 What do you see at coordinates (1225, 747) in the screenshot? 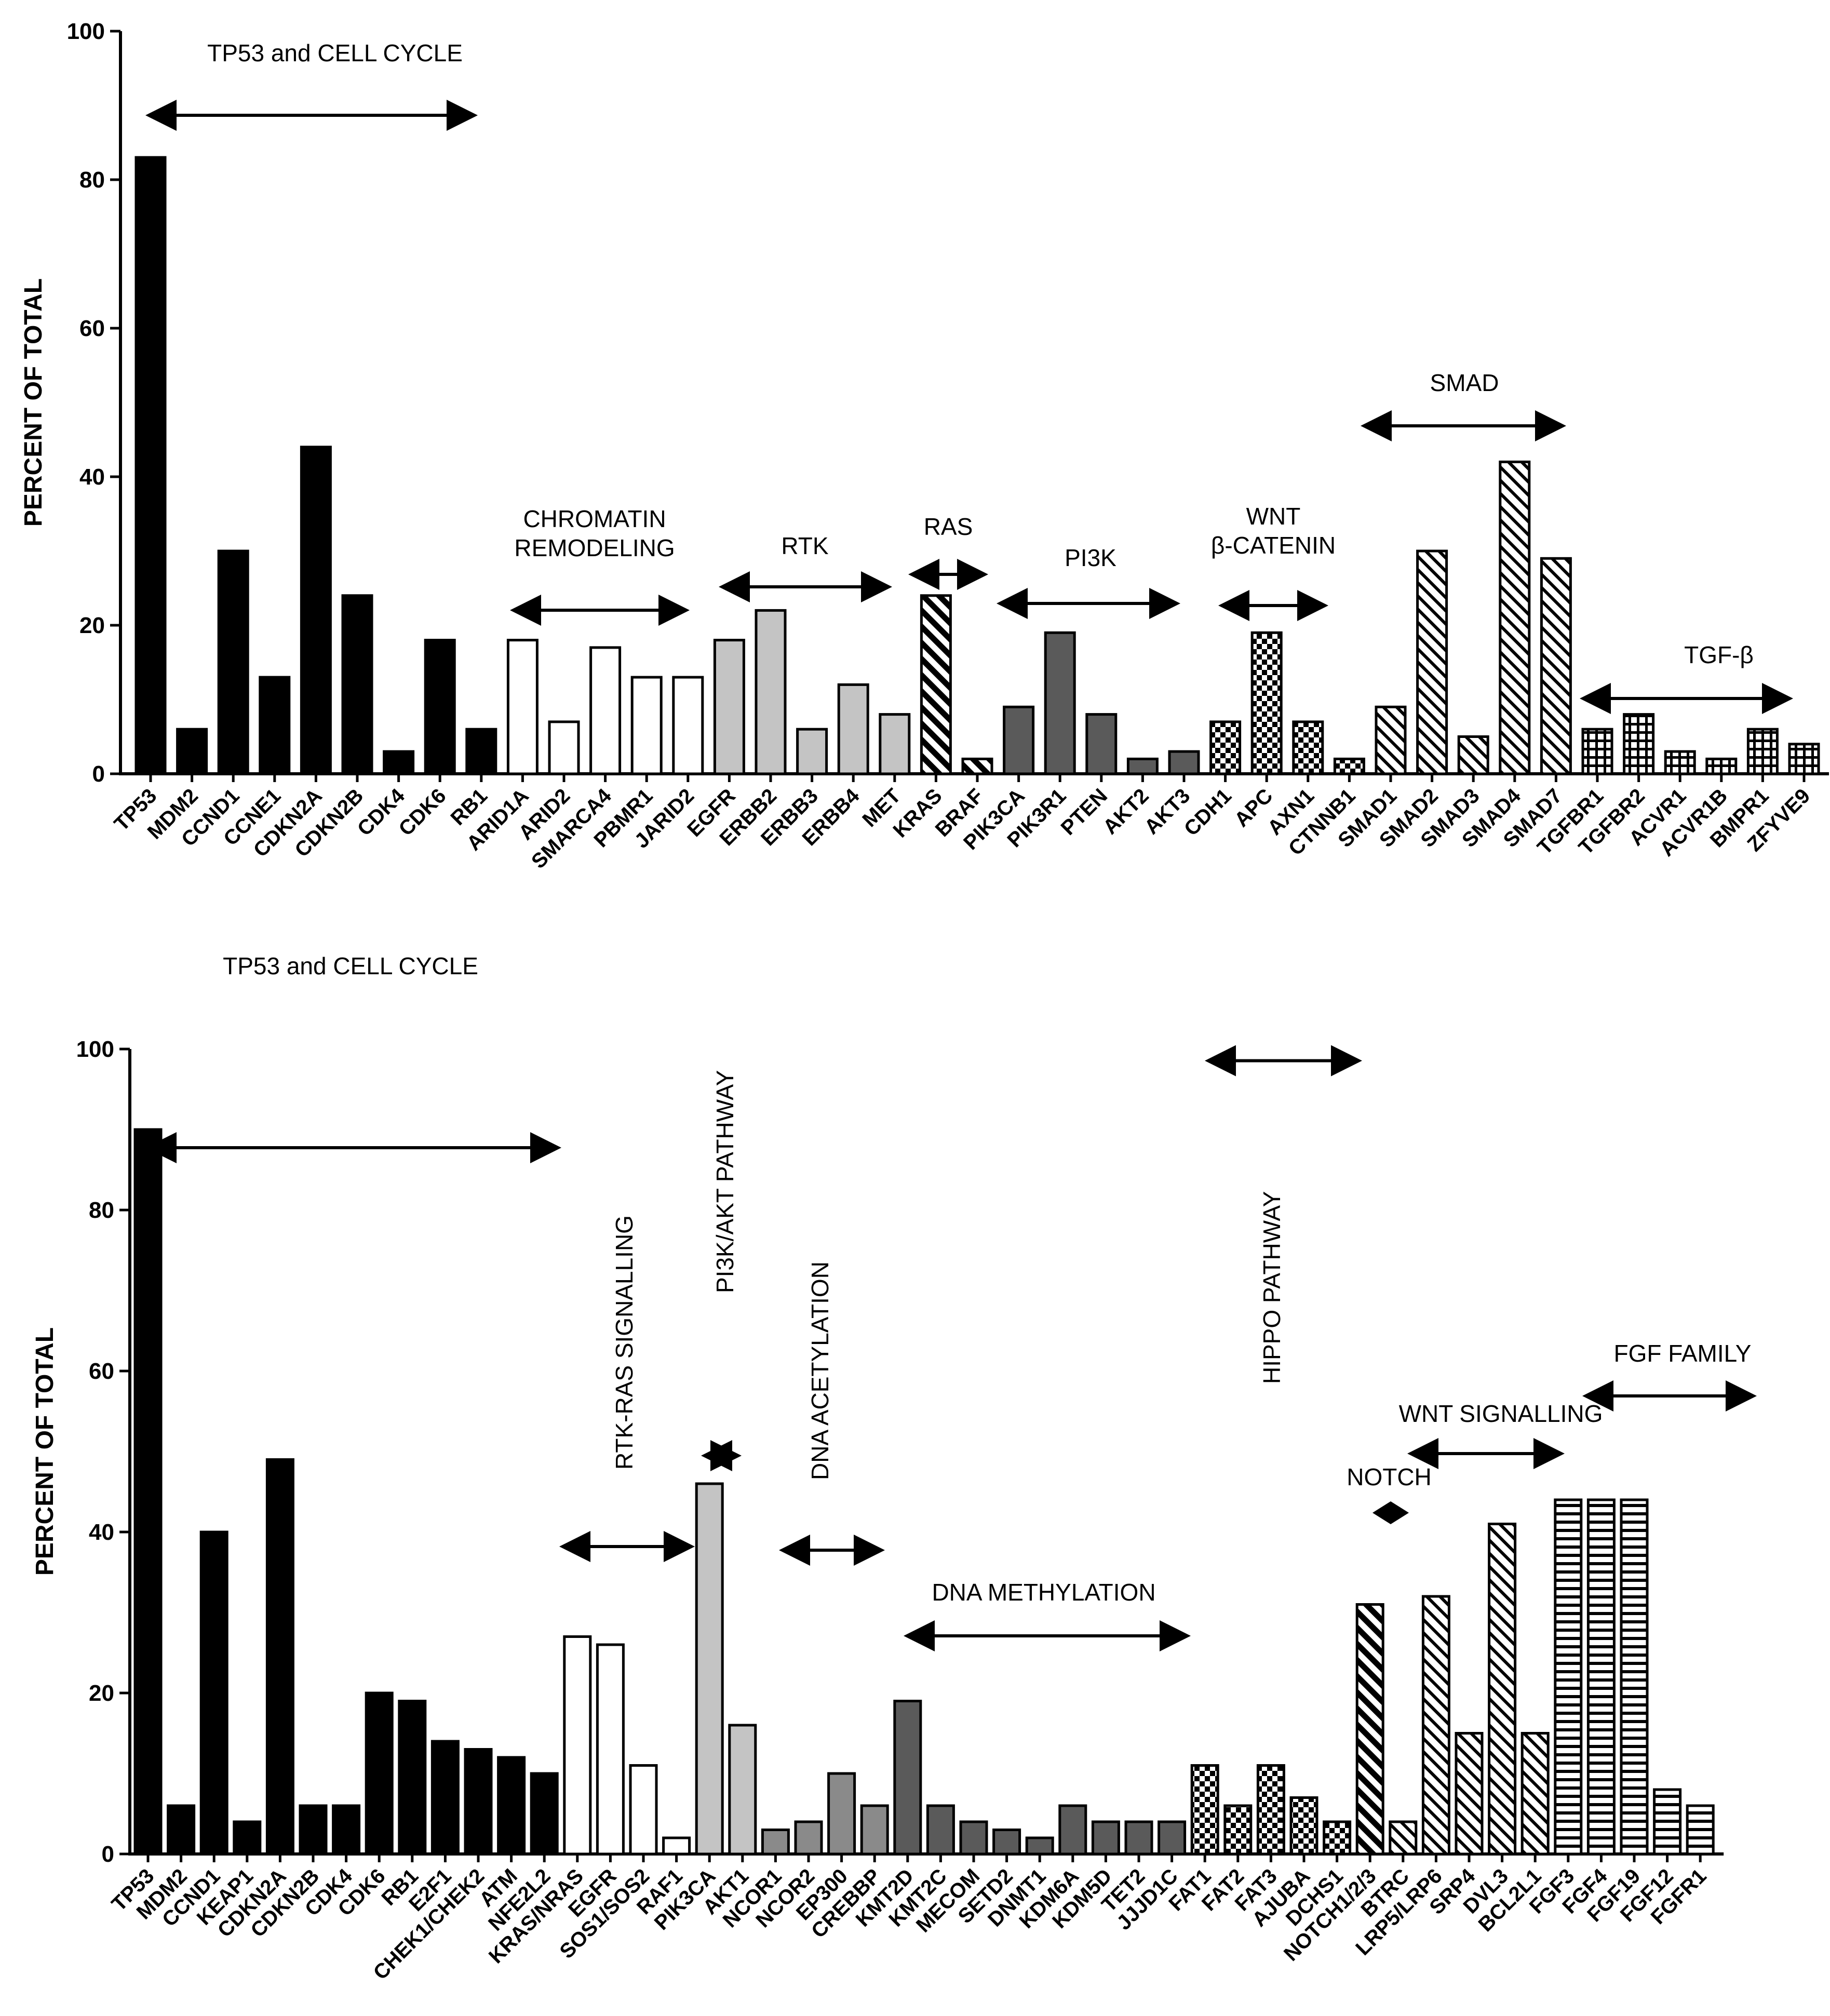
I see `bar-cdh1` at bounding box center [1225, 747].